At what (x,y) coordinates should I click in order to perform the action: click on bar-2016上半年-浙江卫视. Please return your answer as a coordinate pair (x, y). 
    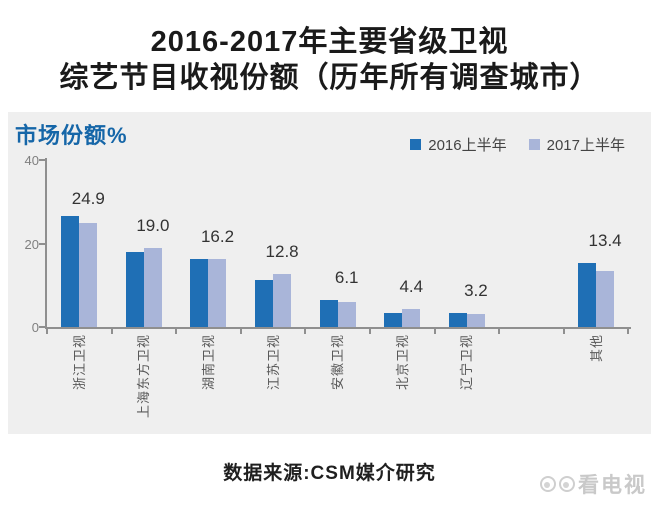
    Looking at the image, I should click on (70, 271).